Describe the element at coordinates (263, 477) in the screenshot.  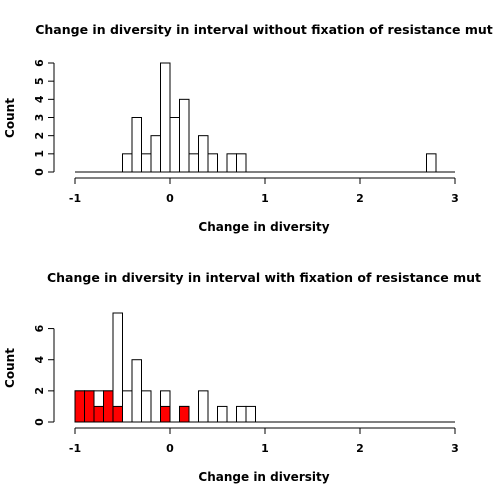
I see `x-axis-label-bottom: Change in diversity` at that location.